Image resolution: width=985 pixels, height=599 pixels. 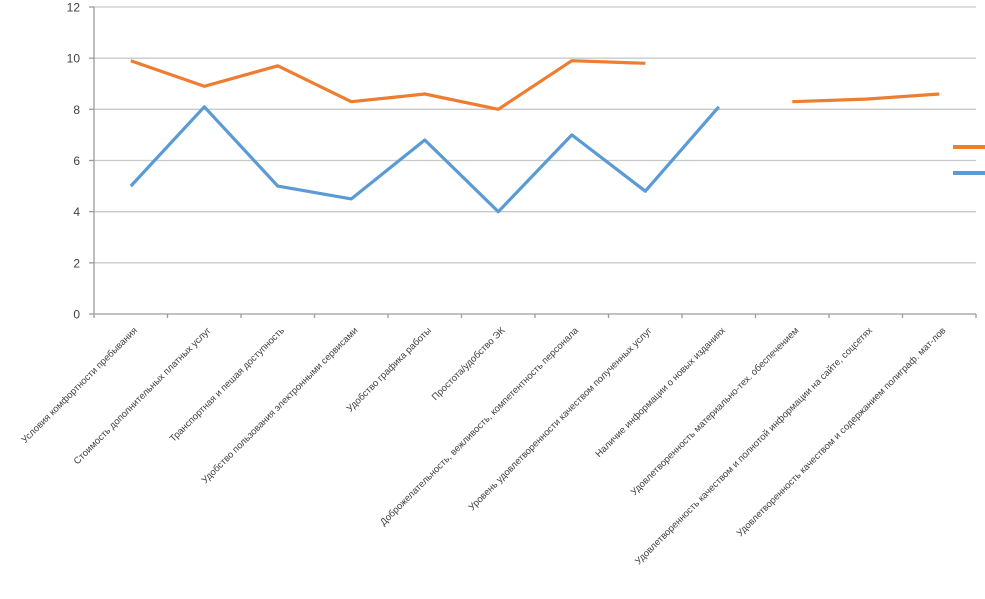 I want to click on y-axis-tick-label: 0, so click(x=76, y=315).